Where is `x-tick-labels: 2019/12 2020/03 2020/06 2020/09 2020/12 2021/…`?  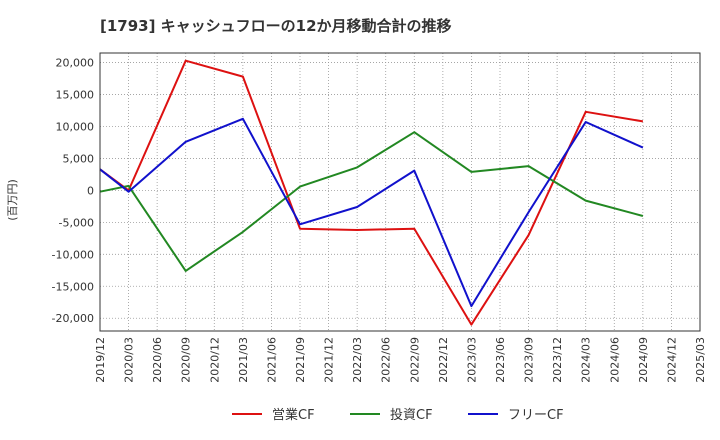 x-tick-labels: 2019/12 2020/03 2020/06 2020/09 2020/12 2021/… is located at coordinates (400, 360).